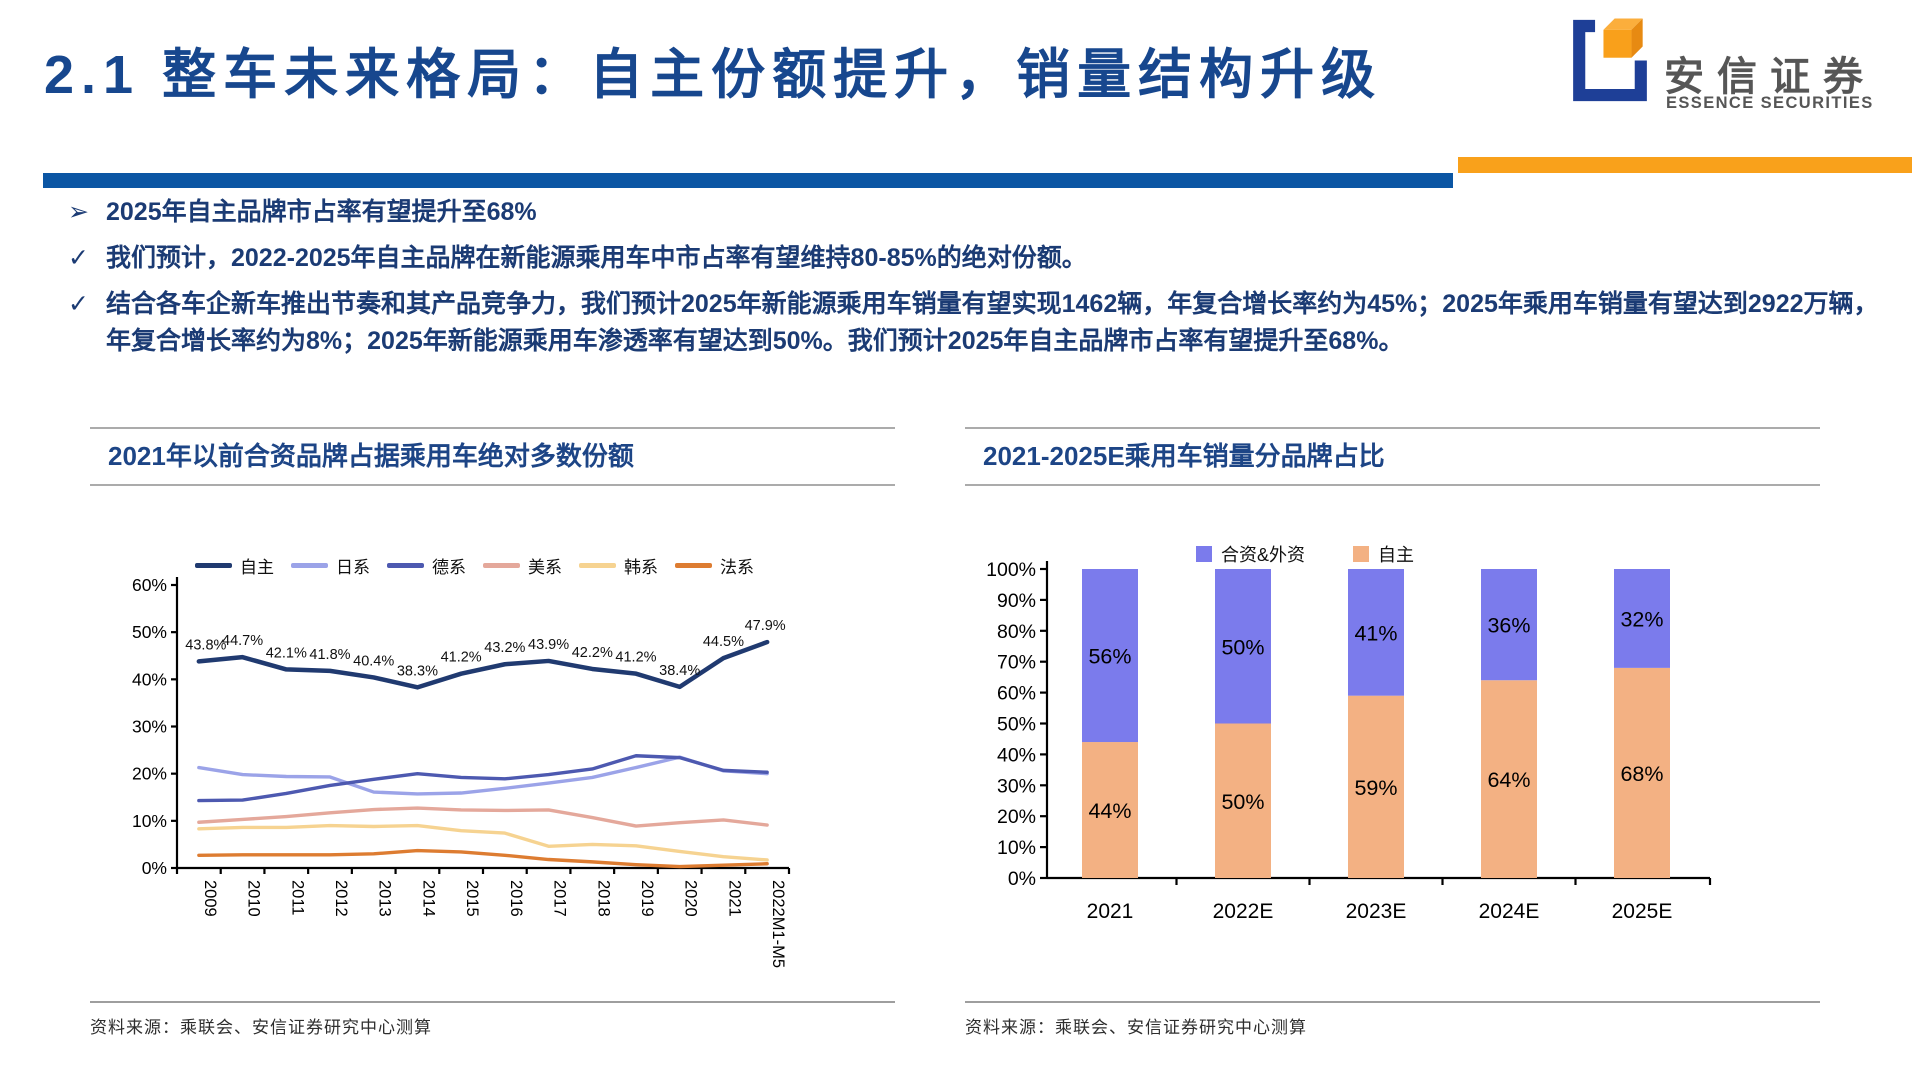 This screenshot has height=1080, width=1920. Describe the element at coordinates (1016, 694) in the screenshot. I see `y-tick-label: 60%` at that location.